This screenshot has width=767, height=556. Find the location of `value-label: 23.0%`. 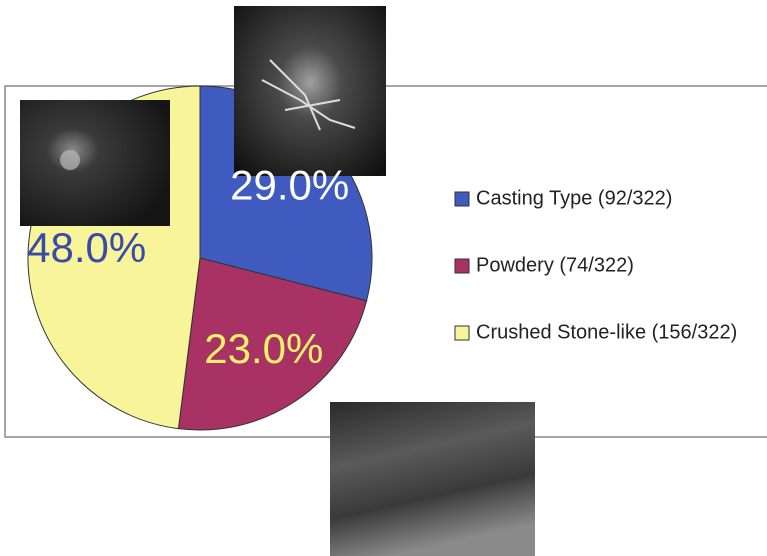

value-label: 23.0% is located at coordinates (263, 348).